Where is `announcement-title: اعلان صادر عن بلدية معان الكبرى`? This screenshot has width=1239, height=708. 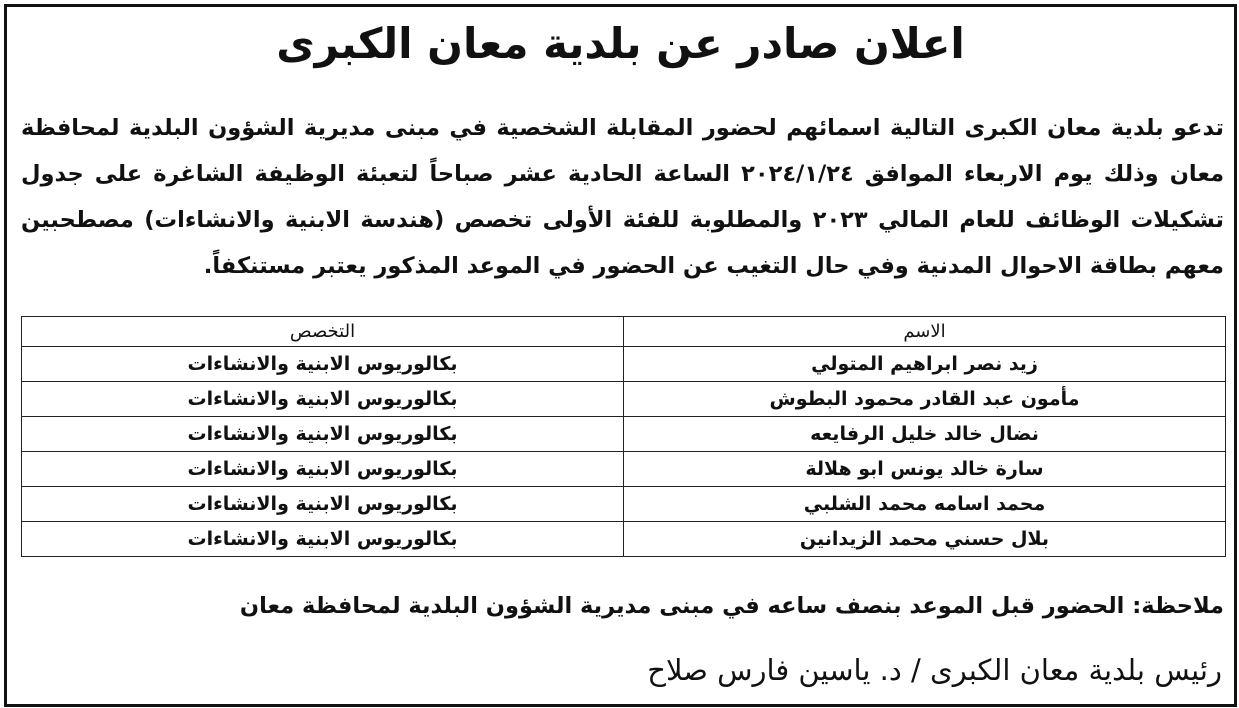
announcement-title: اعلان صادر عن بلدية معان الكبرى is located at coordinates (620, 43).